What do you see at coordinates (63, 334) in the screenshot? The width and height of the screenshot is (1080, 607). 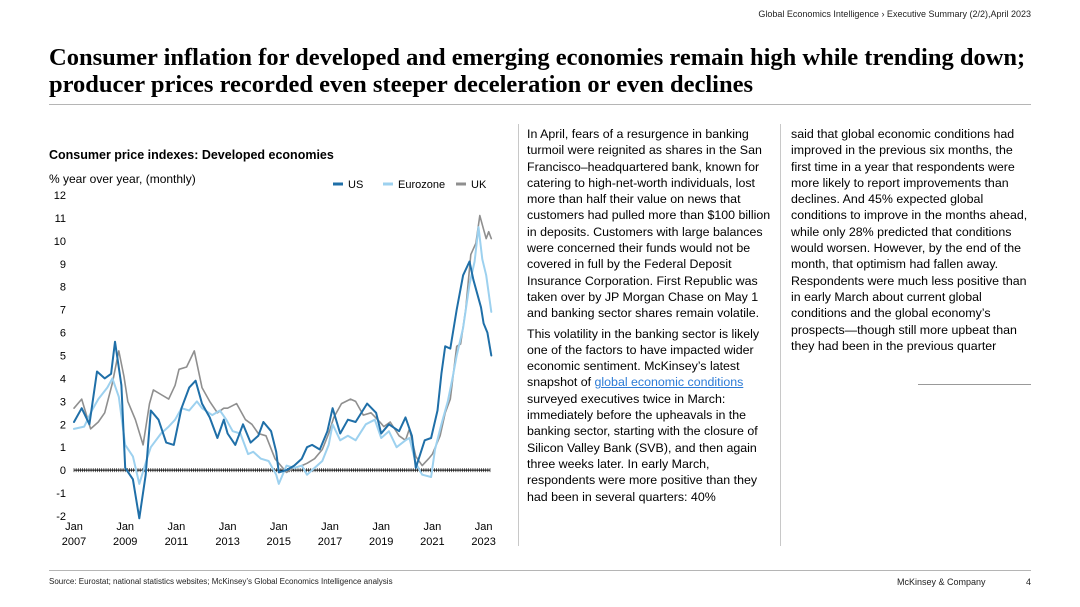 I see `y-tick-label: 6` at bounding box center [63, 334].